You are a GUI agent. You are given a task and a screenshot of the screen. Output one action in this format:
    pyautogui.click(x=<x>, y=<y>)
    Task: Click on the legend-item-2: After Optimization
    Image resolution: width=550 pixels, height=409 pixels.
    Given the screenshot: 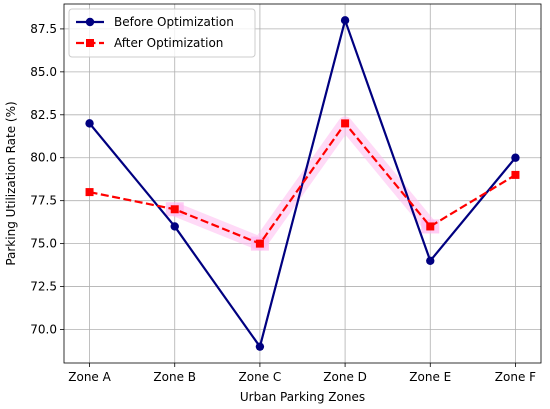 What is the action you would take?
    pyautogui.click(x=149, y=43)
    